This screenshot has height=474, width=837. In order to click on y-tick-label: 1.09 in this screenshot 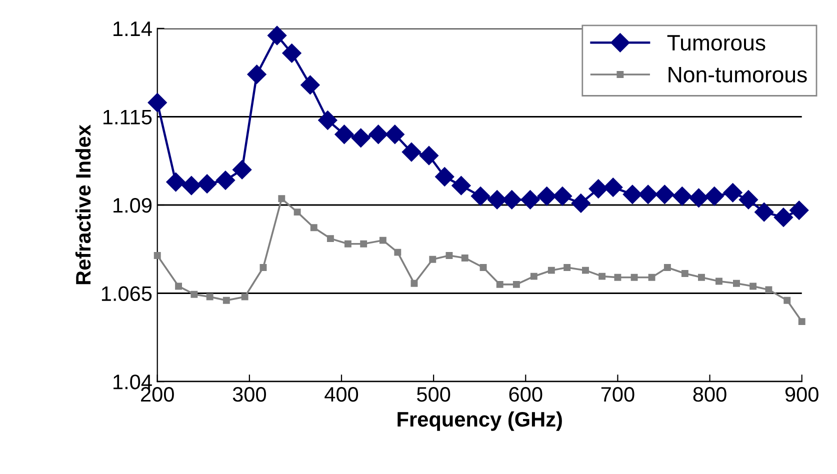, I will do `click(133, 205)`.